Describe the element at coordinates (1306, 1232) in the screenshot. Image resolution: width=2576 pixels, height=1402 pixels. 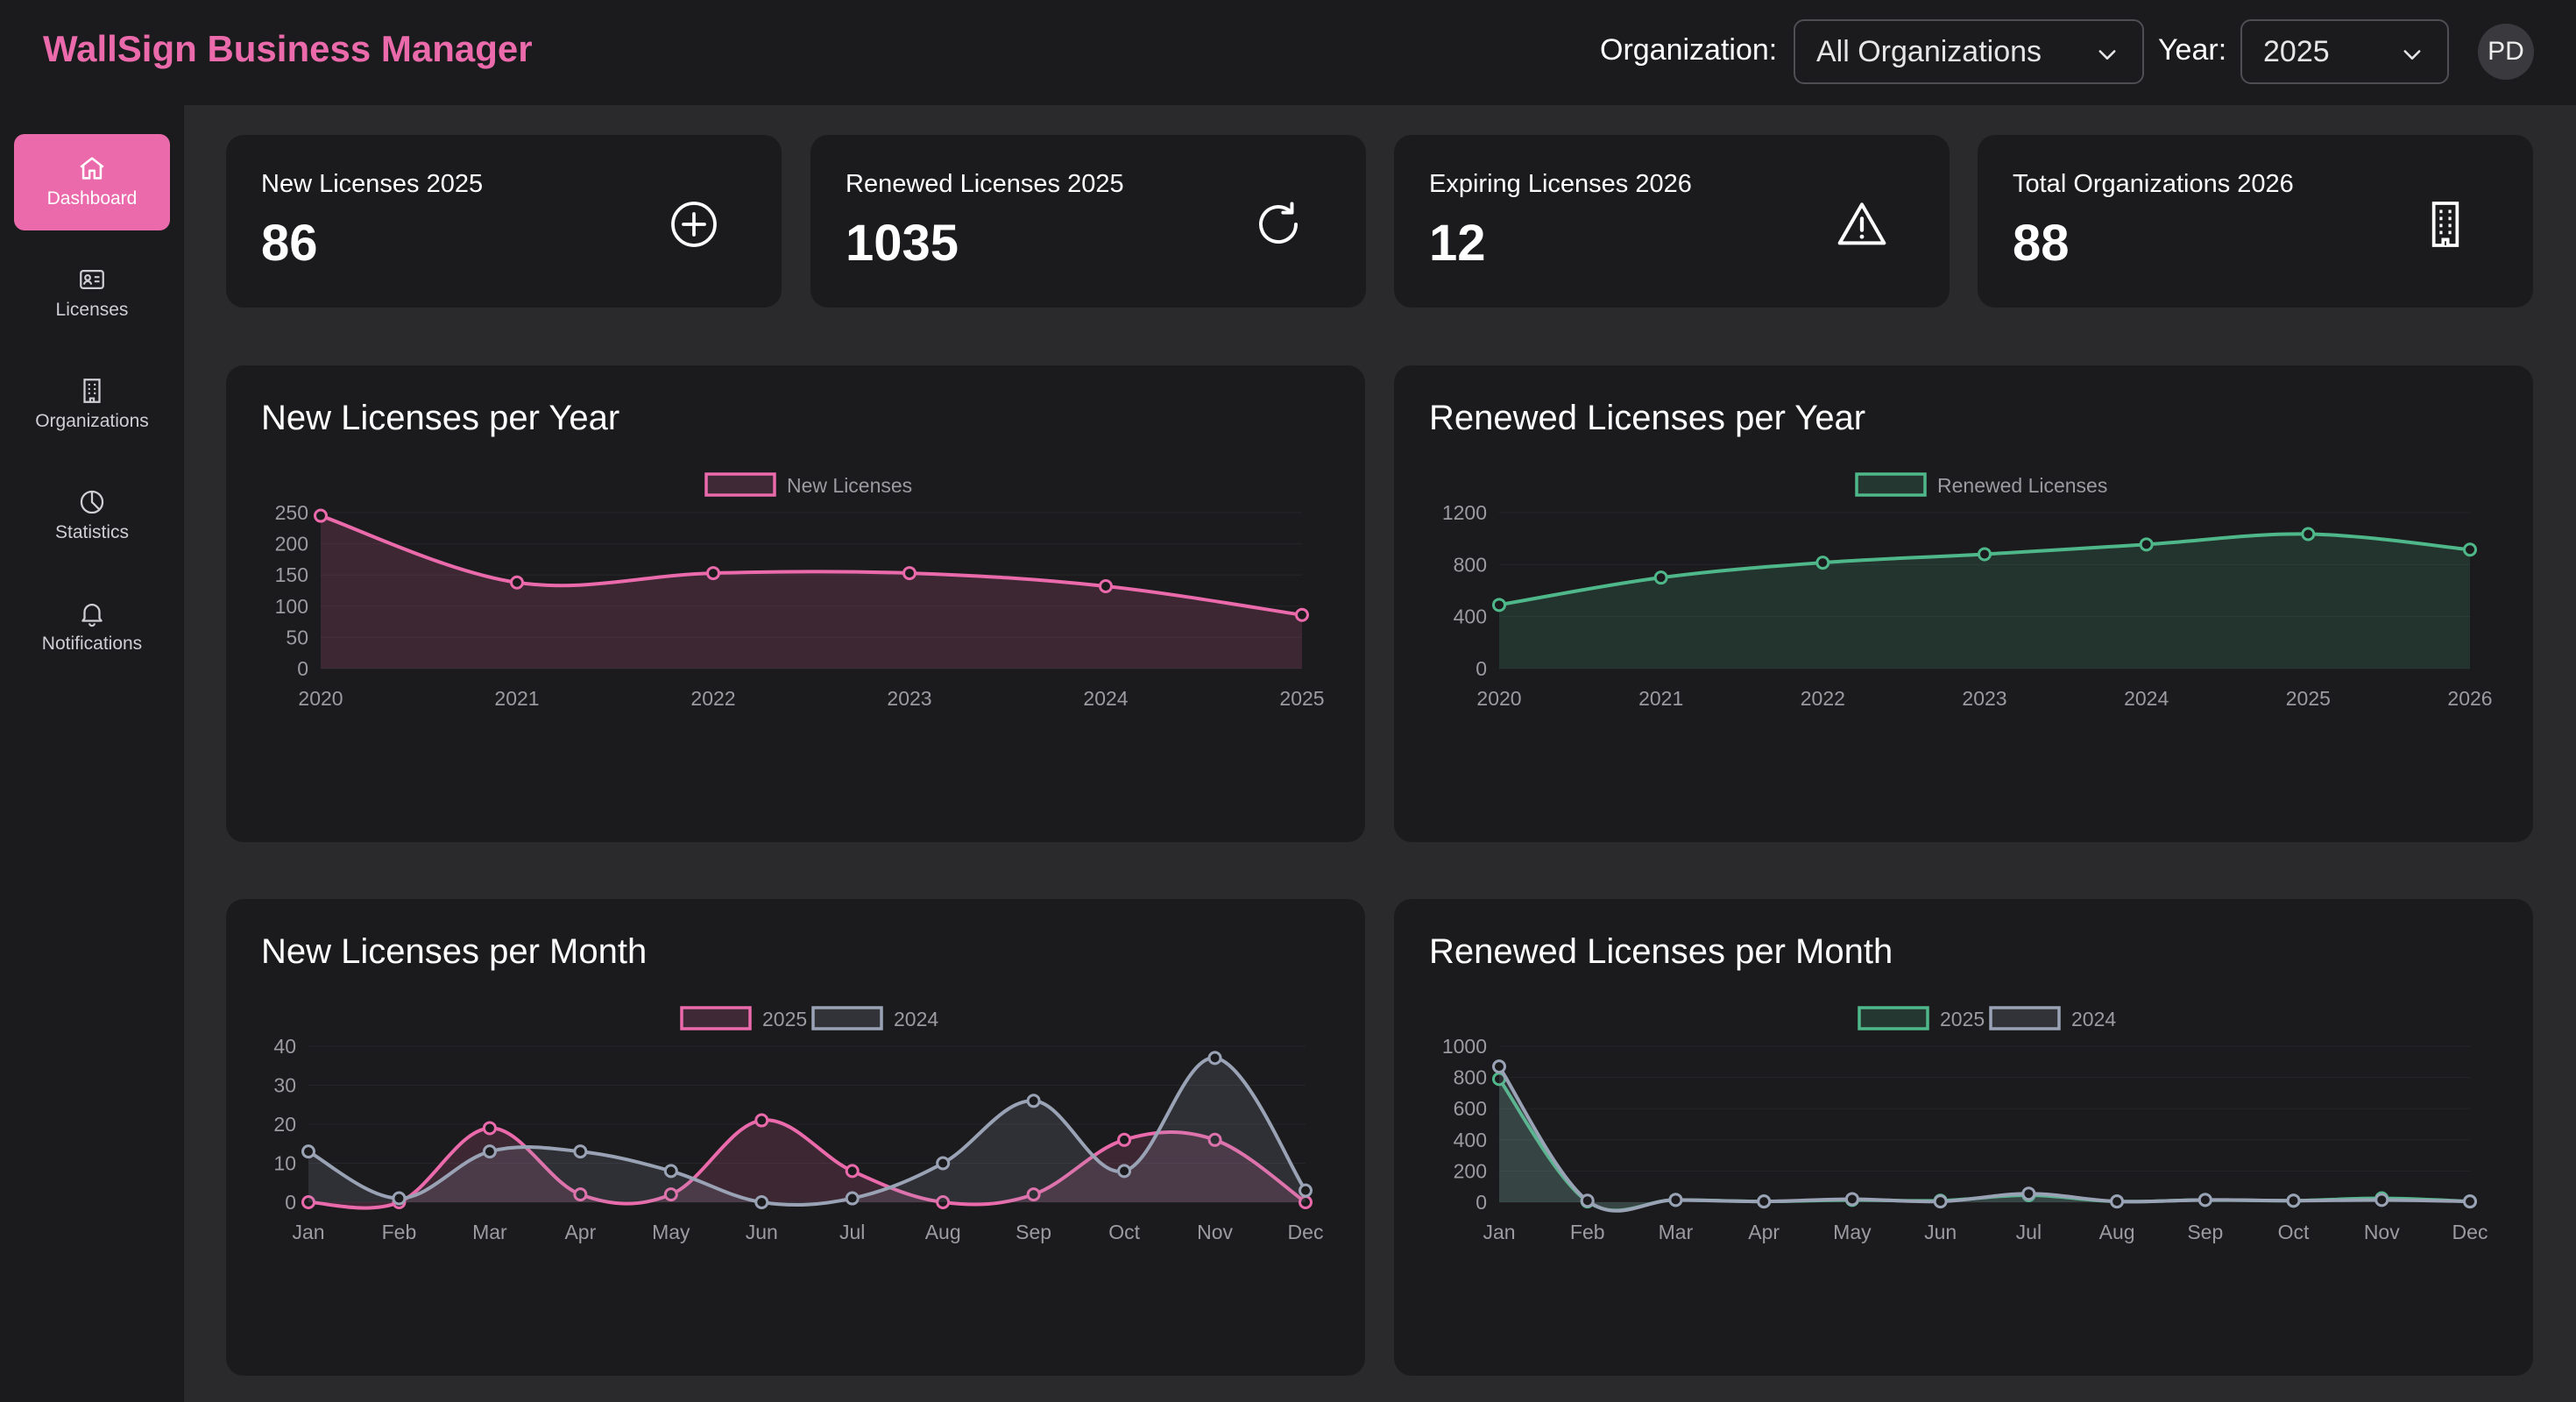
I see `x-tick-label: Dec` at that location.